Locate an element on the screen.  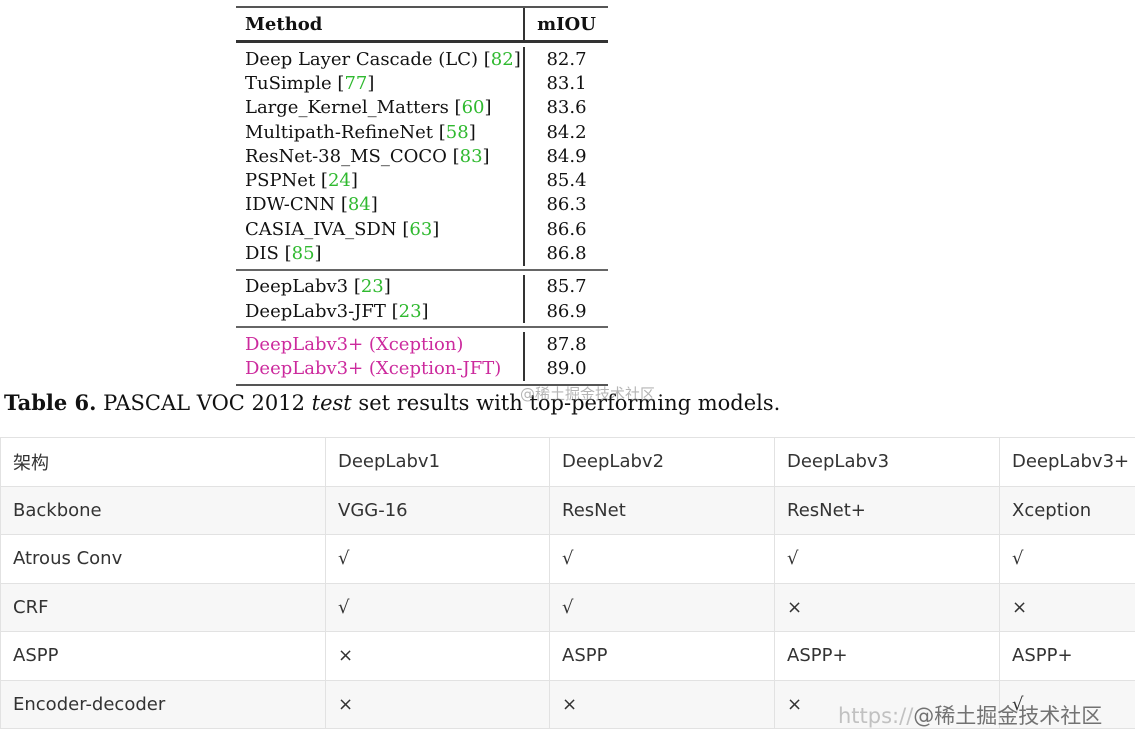
citation-link: 60 is located at coordinates (473, 108).